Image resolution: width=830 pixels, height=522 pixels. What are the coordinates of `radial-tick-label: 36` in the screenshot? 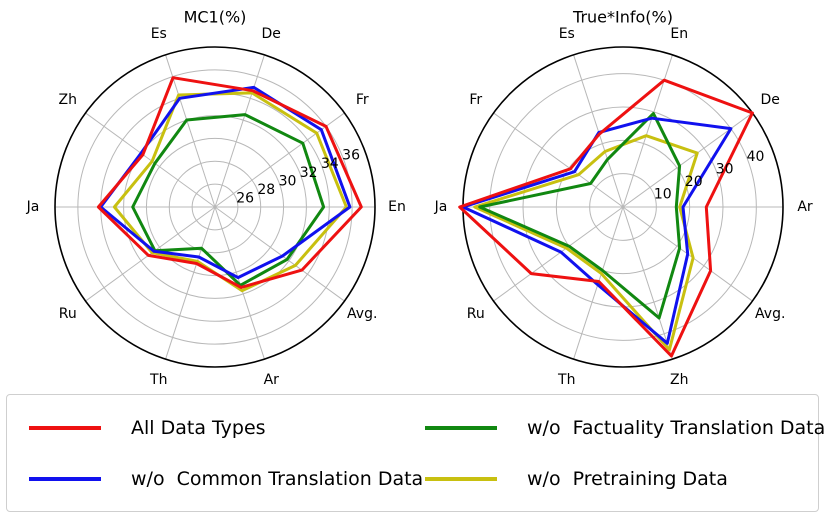 It's located at (351, 156).